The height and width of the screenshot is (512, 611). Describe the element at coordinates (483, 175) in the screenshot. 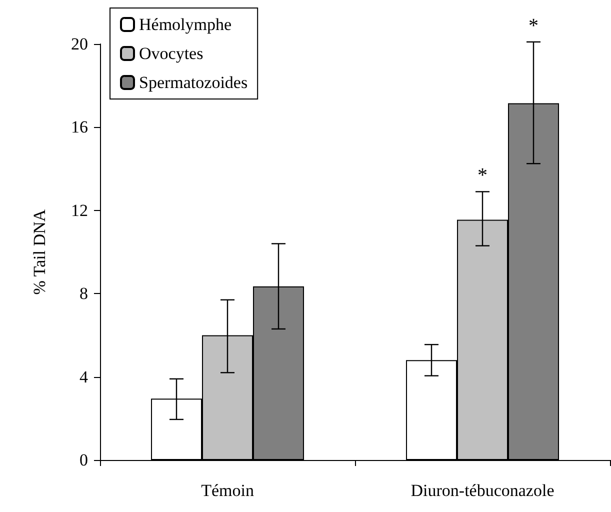

I see `annotation: *` at that location.